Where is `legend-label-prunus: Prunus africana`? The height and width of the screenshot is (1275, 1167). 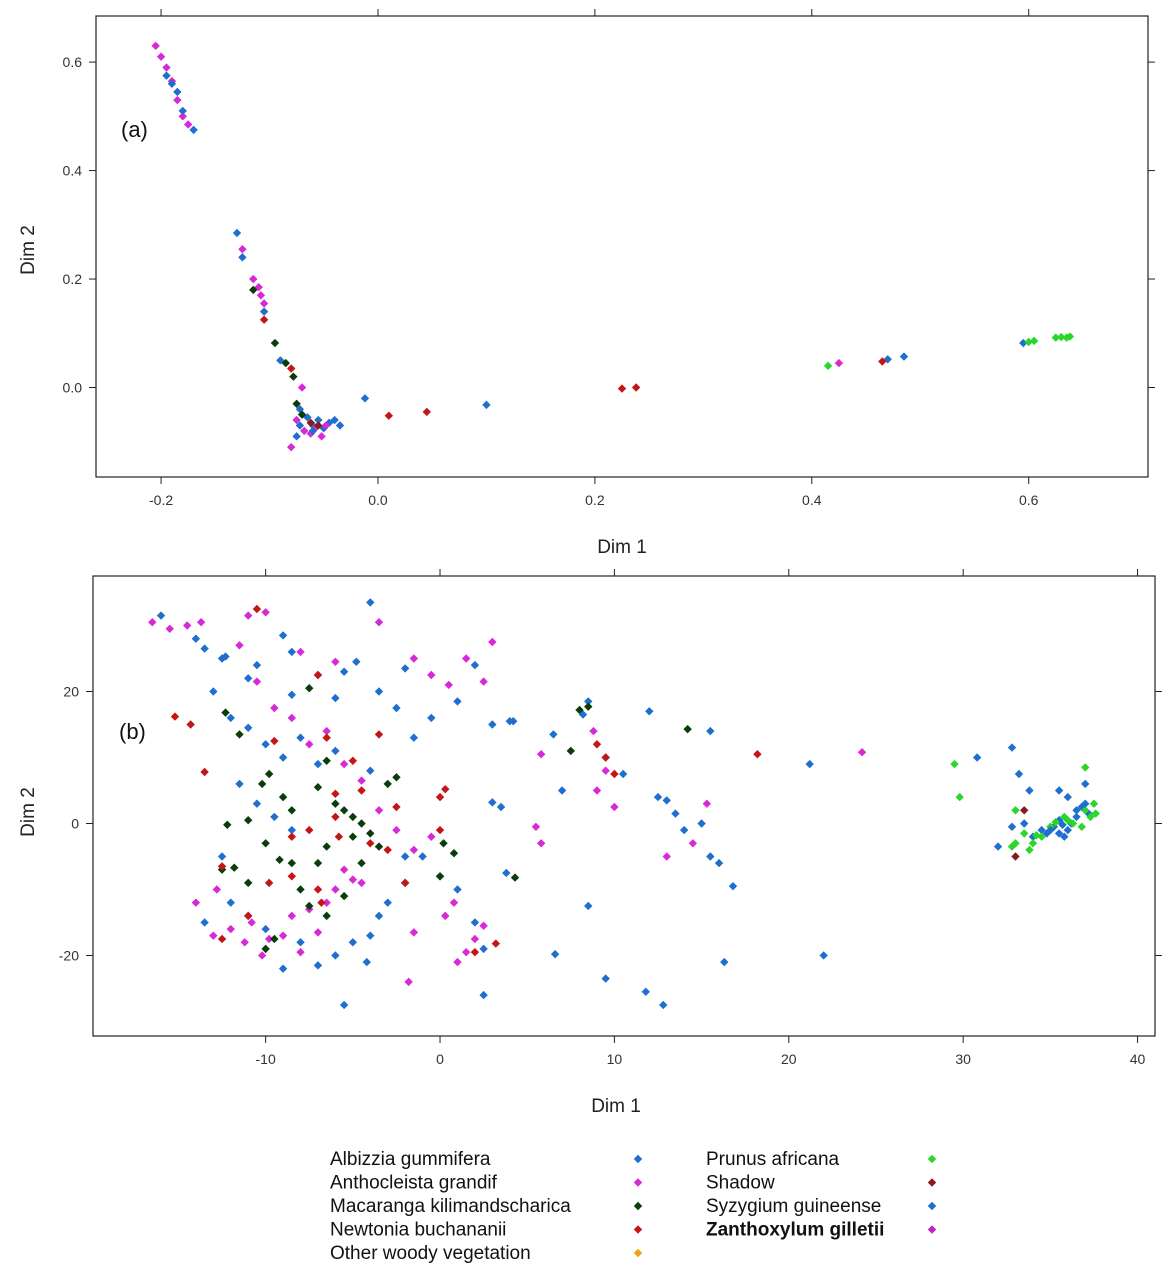
legend-label-prunus: Prunus africana is located at coordinates (773, 1159).